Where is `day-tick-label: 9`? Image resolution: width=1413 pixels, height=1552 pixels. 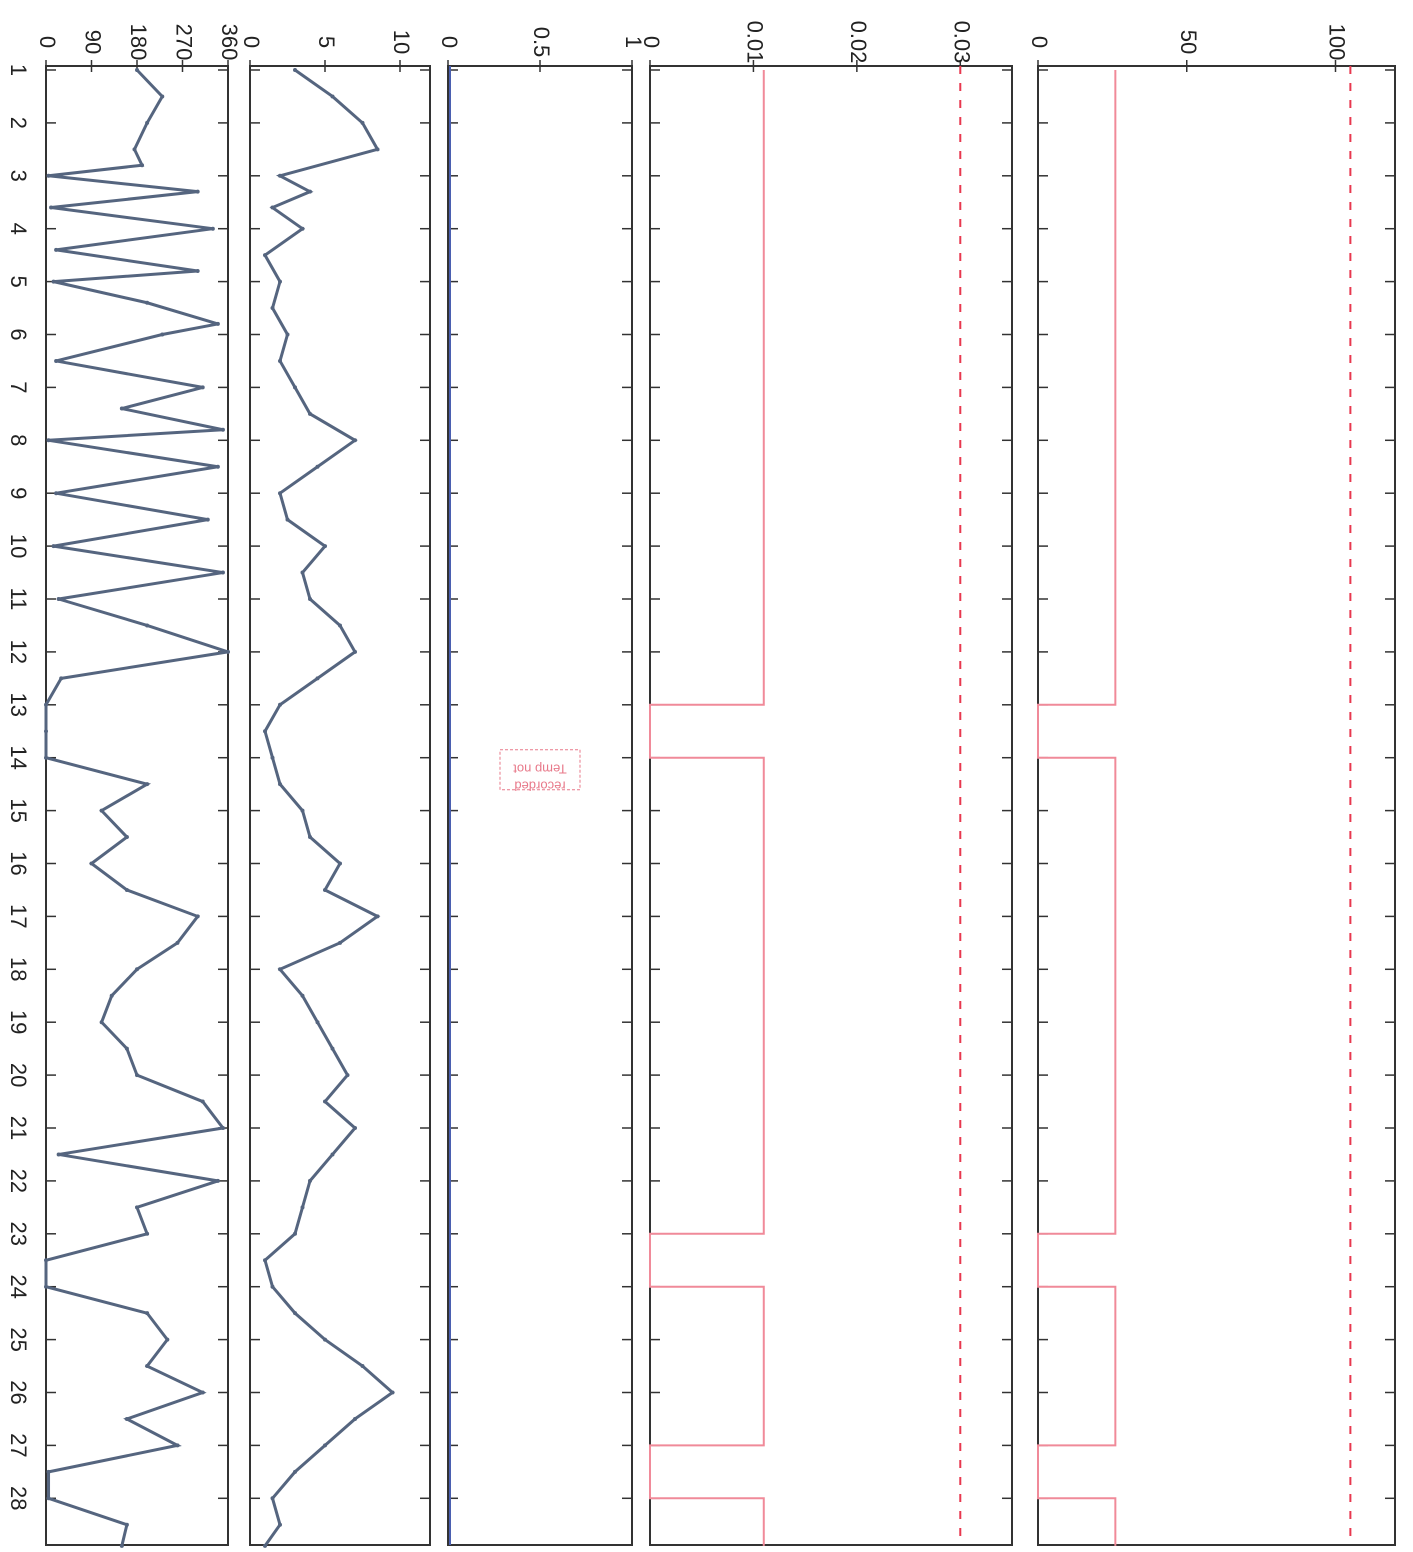
day-tick-label: 9 is located at coordinates (18, 493).